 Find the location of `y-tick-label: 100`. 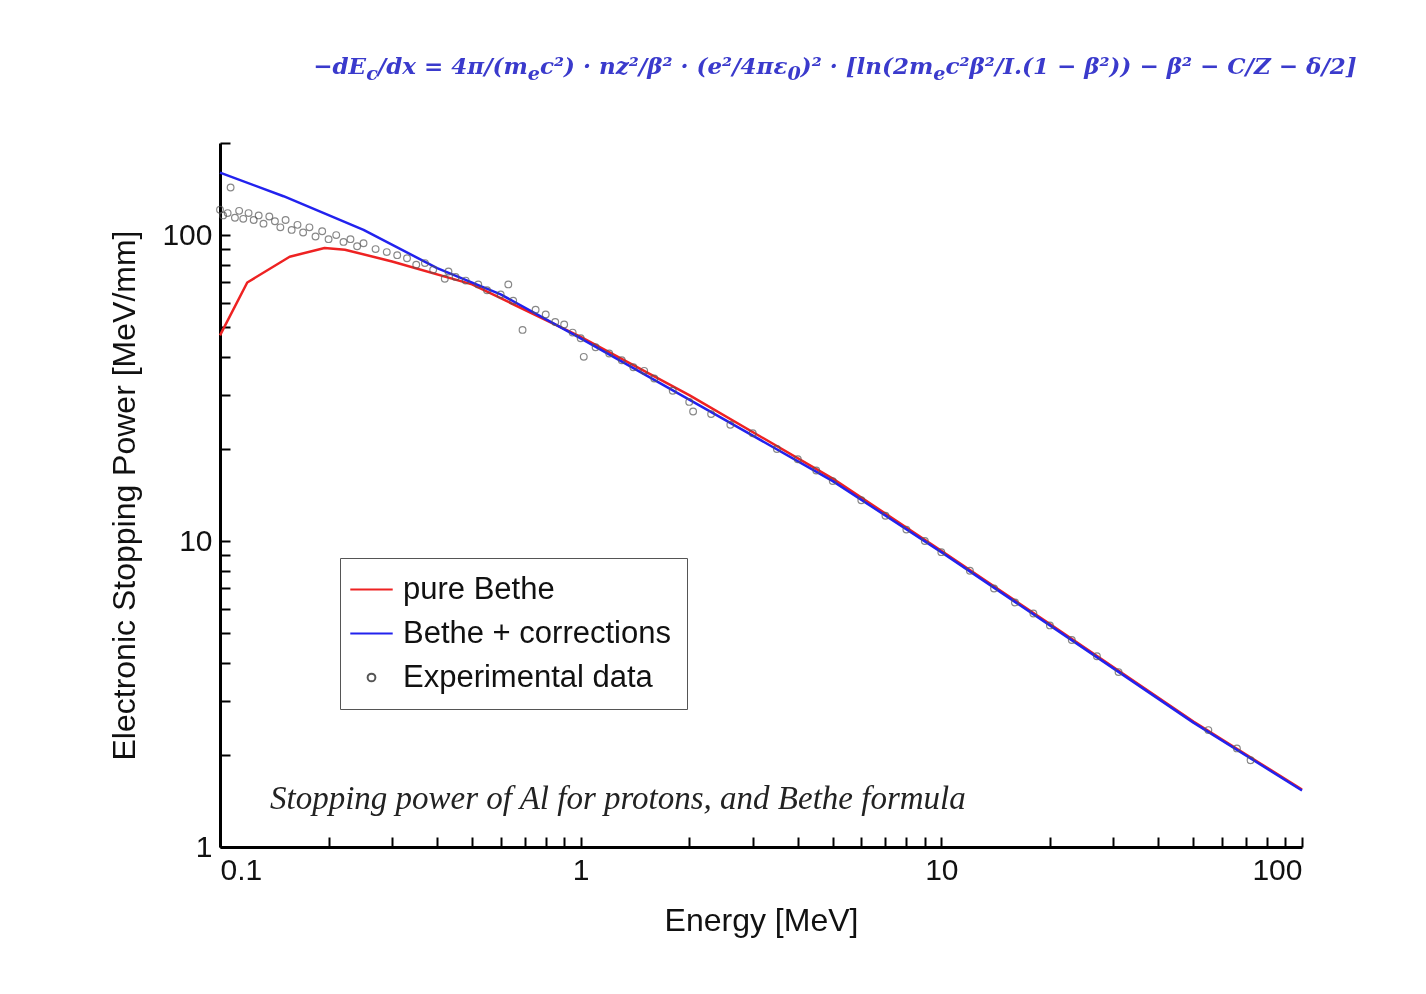

y-tick-label: 100 is located at coordinates (187, 234).